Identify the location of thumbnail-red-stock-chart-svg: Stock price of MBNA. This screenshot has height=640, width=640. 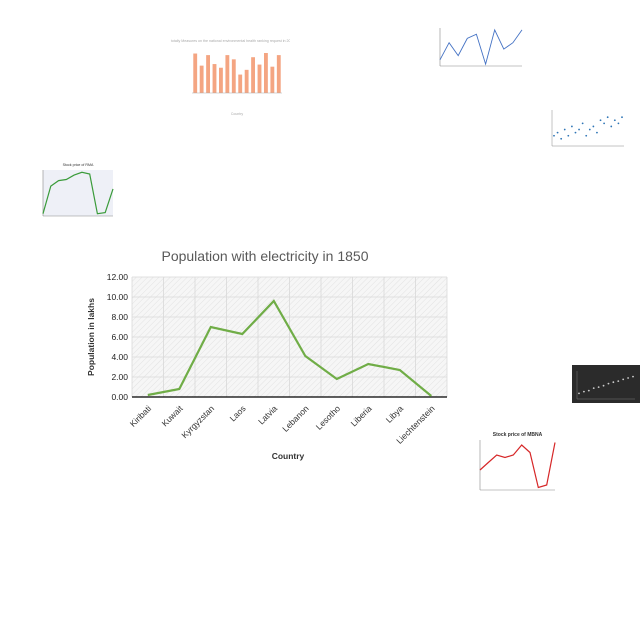
(517, 461).